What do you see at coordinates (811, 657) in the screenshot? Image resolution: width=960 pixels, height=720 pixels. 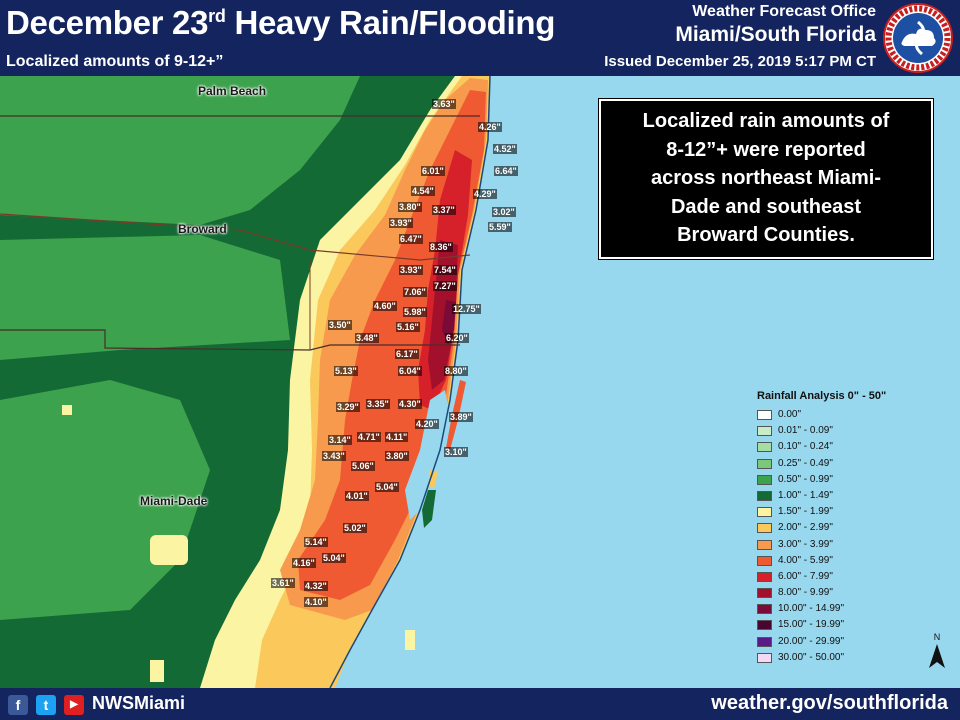 I see `legend-label: 30.00" - 50.00"` at bounding box center [811, 657].